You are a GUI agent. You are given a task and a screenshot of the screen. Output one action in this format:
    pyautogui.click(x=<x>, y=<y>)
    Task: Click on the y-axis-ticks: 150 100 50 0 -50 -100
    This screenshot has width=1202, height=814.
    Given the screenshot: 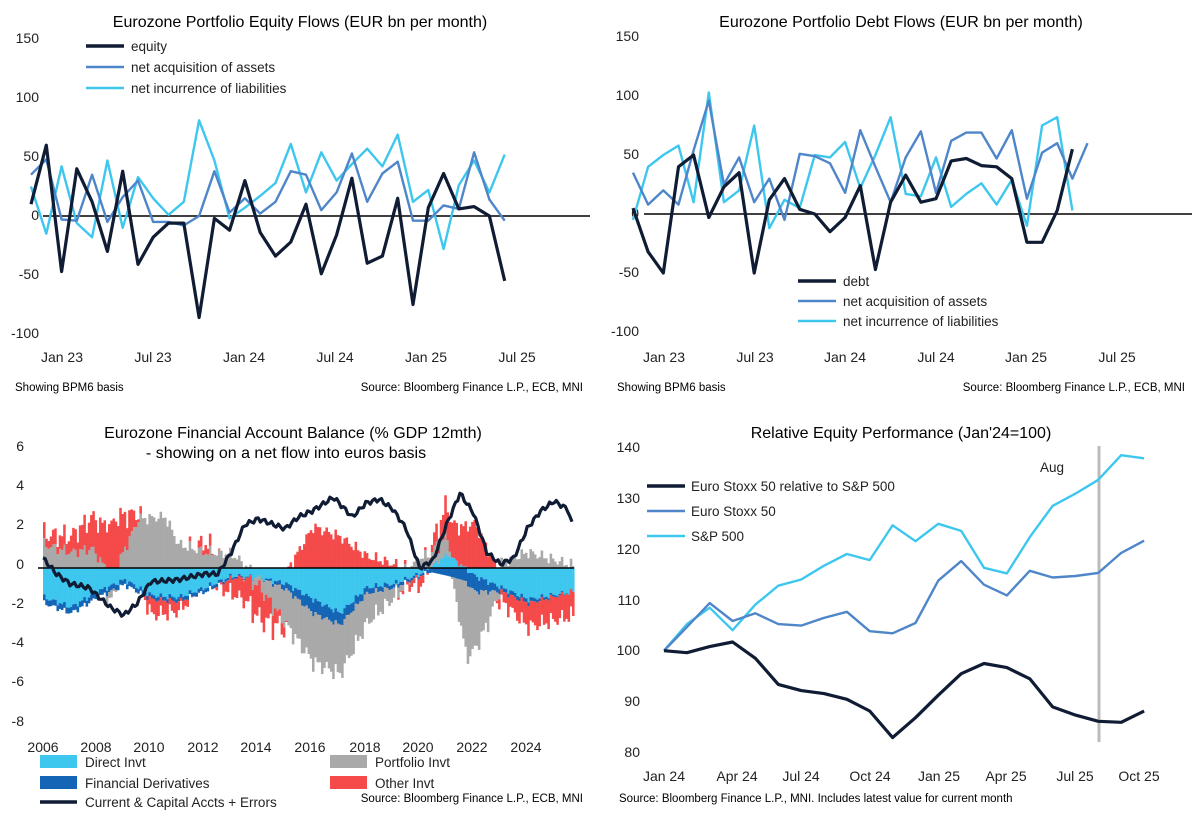 What is the action you would take?
    pyautogui.click(x=625, y=183)
    